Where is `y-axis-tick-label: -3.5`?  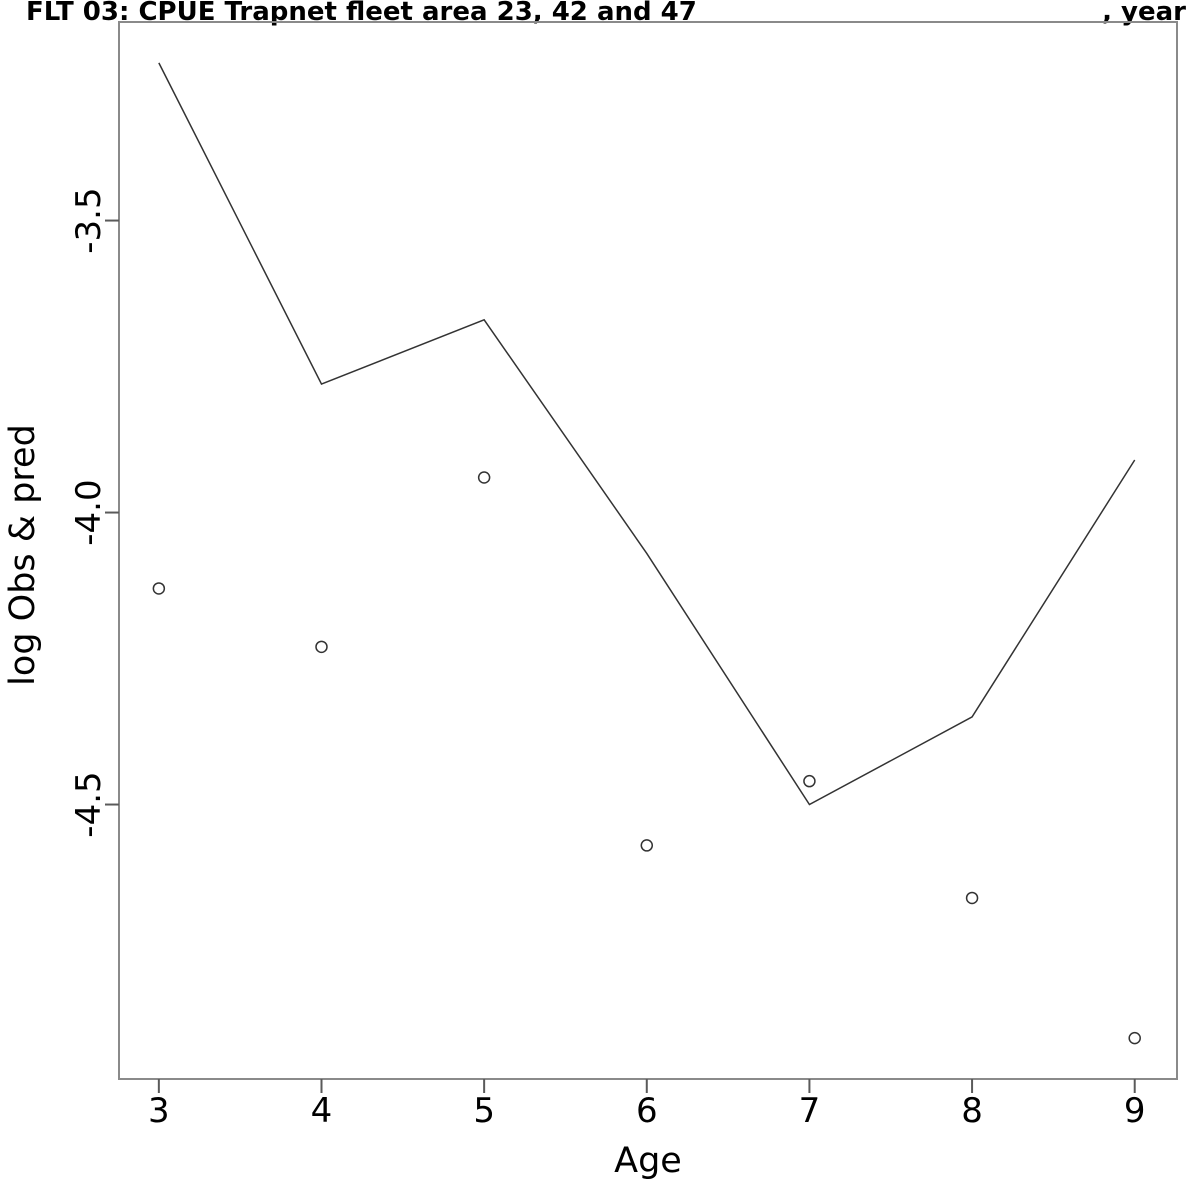
y-axis-tick-label: -3.5 is located at coordinates (89, 220).